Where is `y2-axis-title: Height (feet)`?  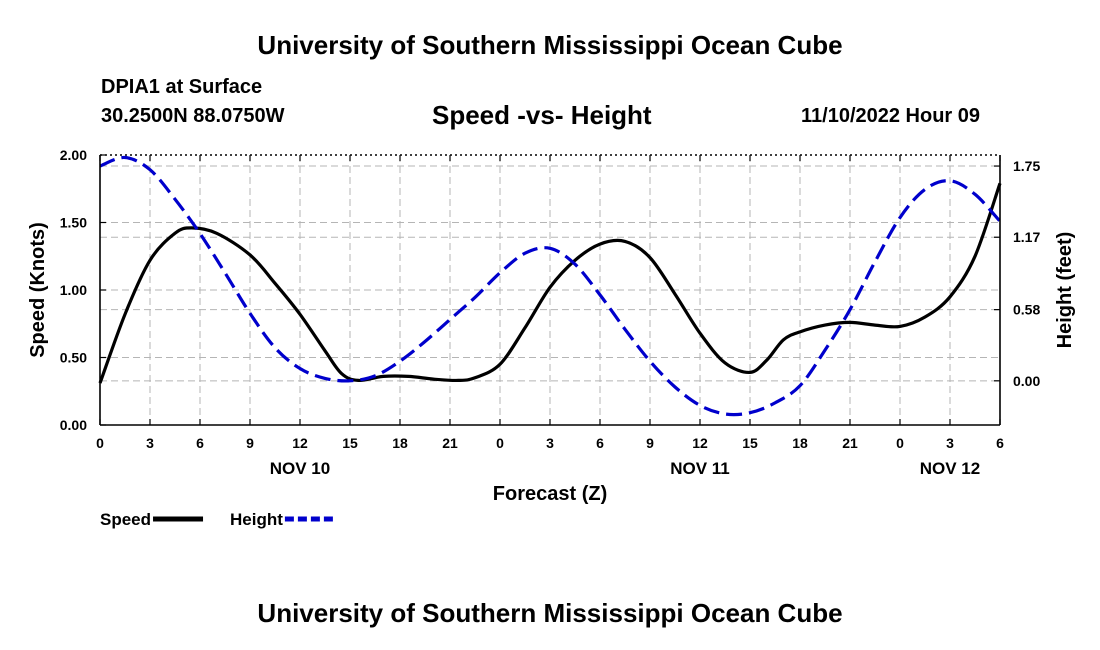 y2-axis-title: Height (feet) is located at coordinates (1065, 290).